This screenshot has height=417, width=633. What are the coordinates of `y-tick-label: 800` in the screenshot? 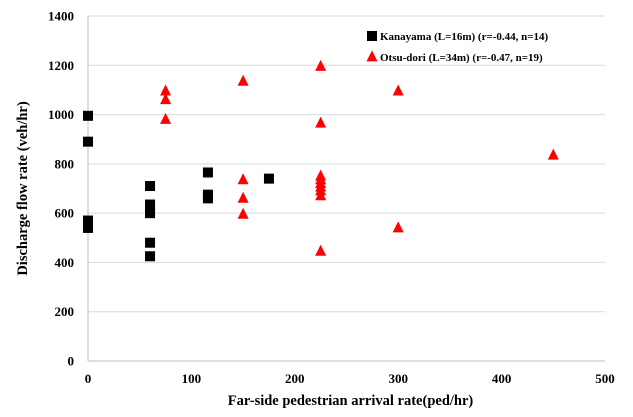 It's located at (65, 163).